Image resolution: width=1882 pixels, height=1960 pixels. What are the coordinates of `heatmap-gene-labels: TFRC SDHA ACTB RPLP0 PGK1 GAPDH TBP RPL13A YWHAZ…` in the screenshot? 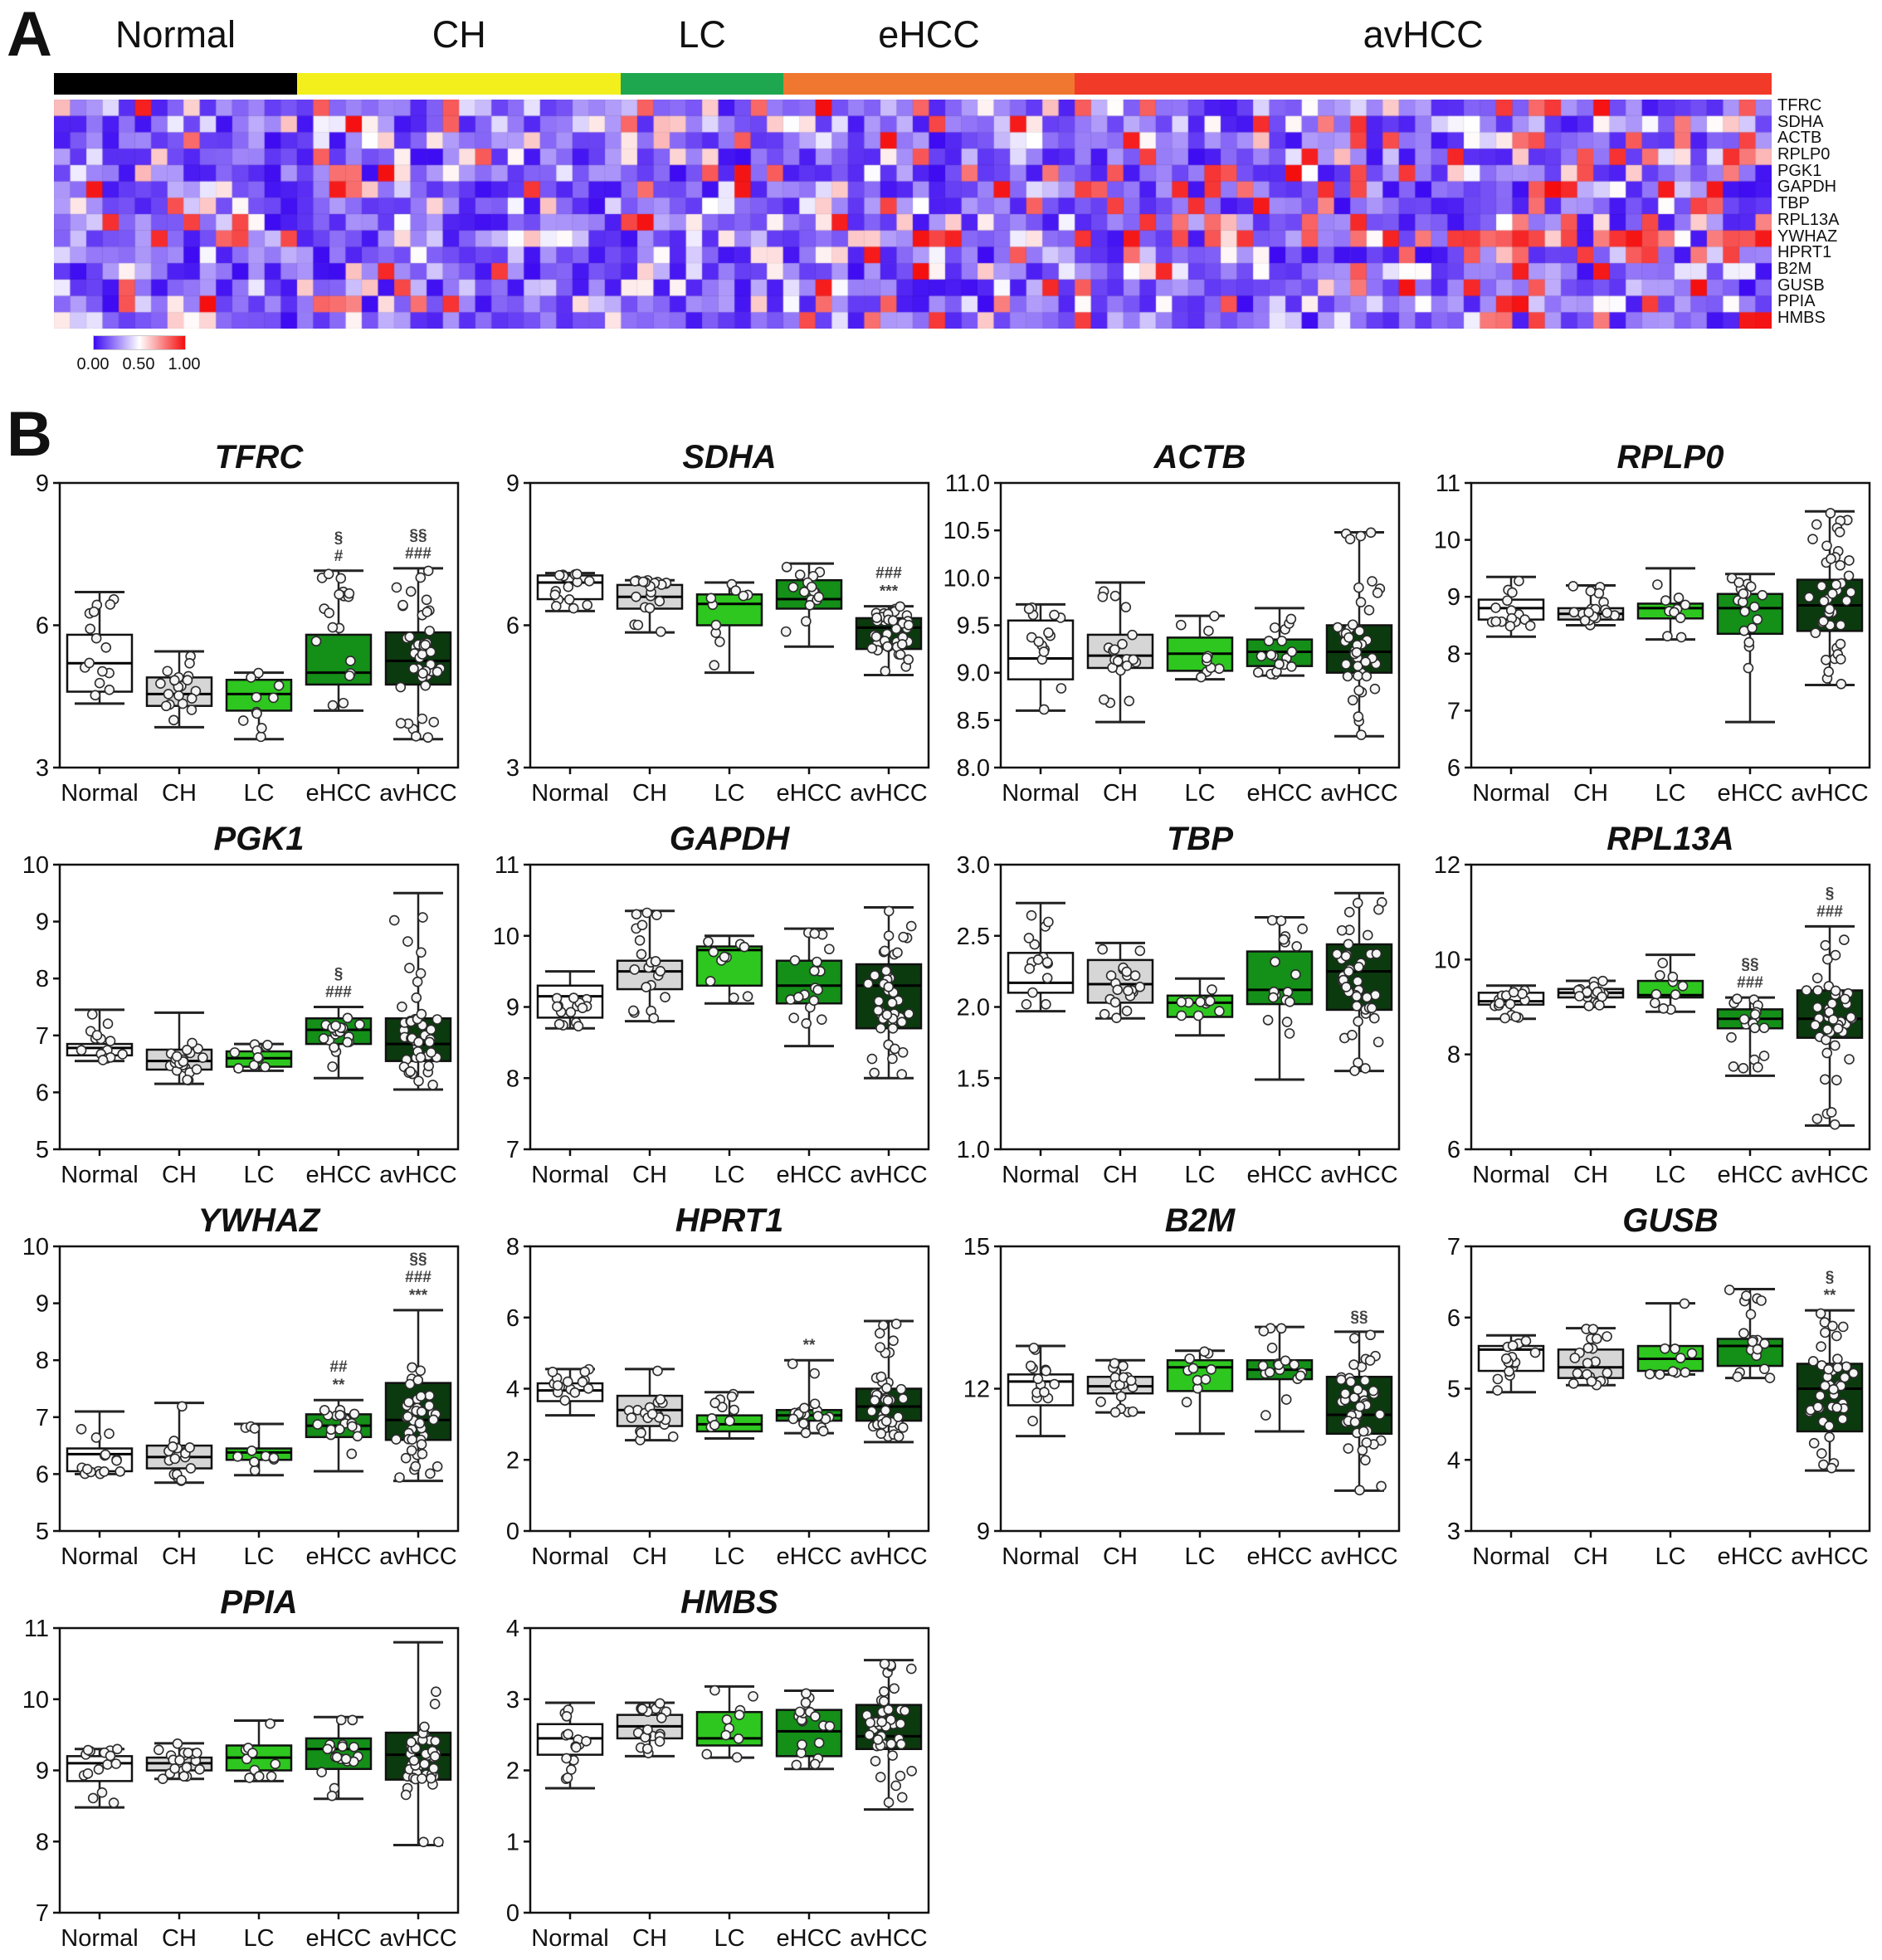 It's located at (1808, 211).